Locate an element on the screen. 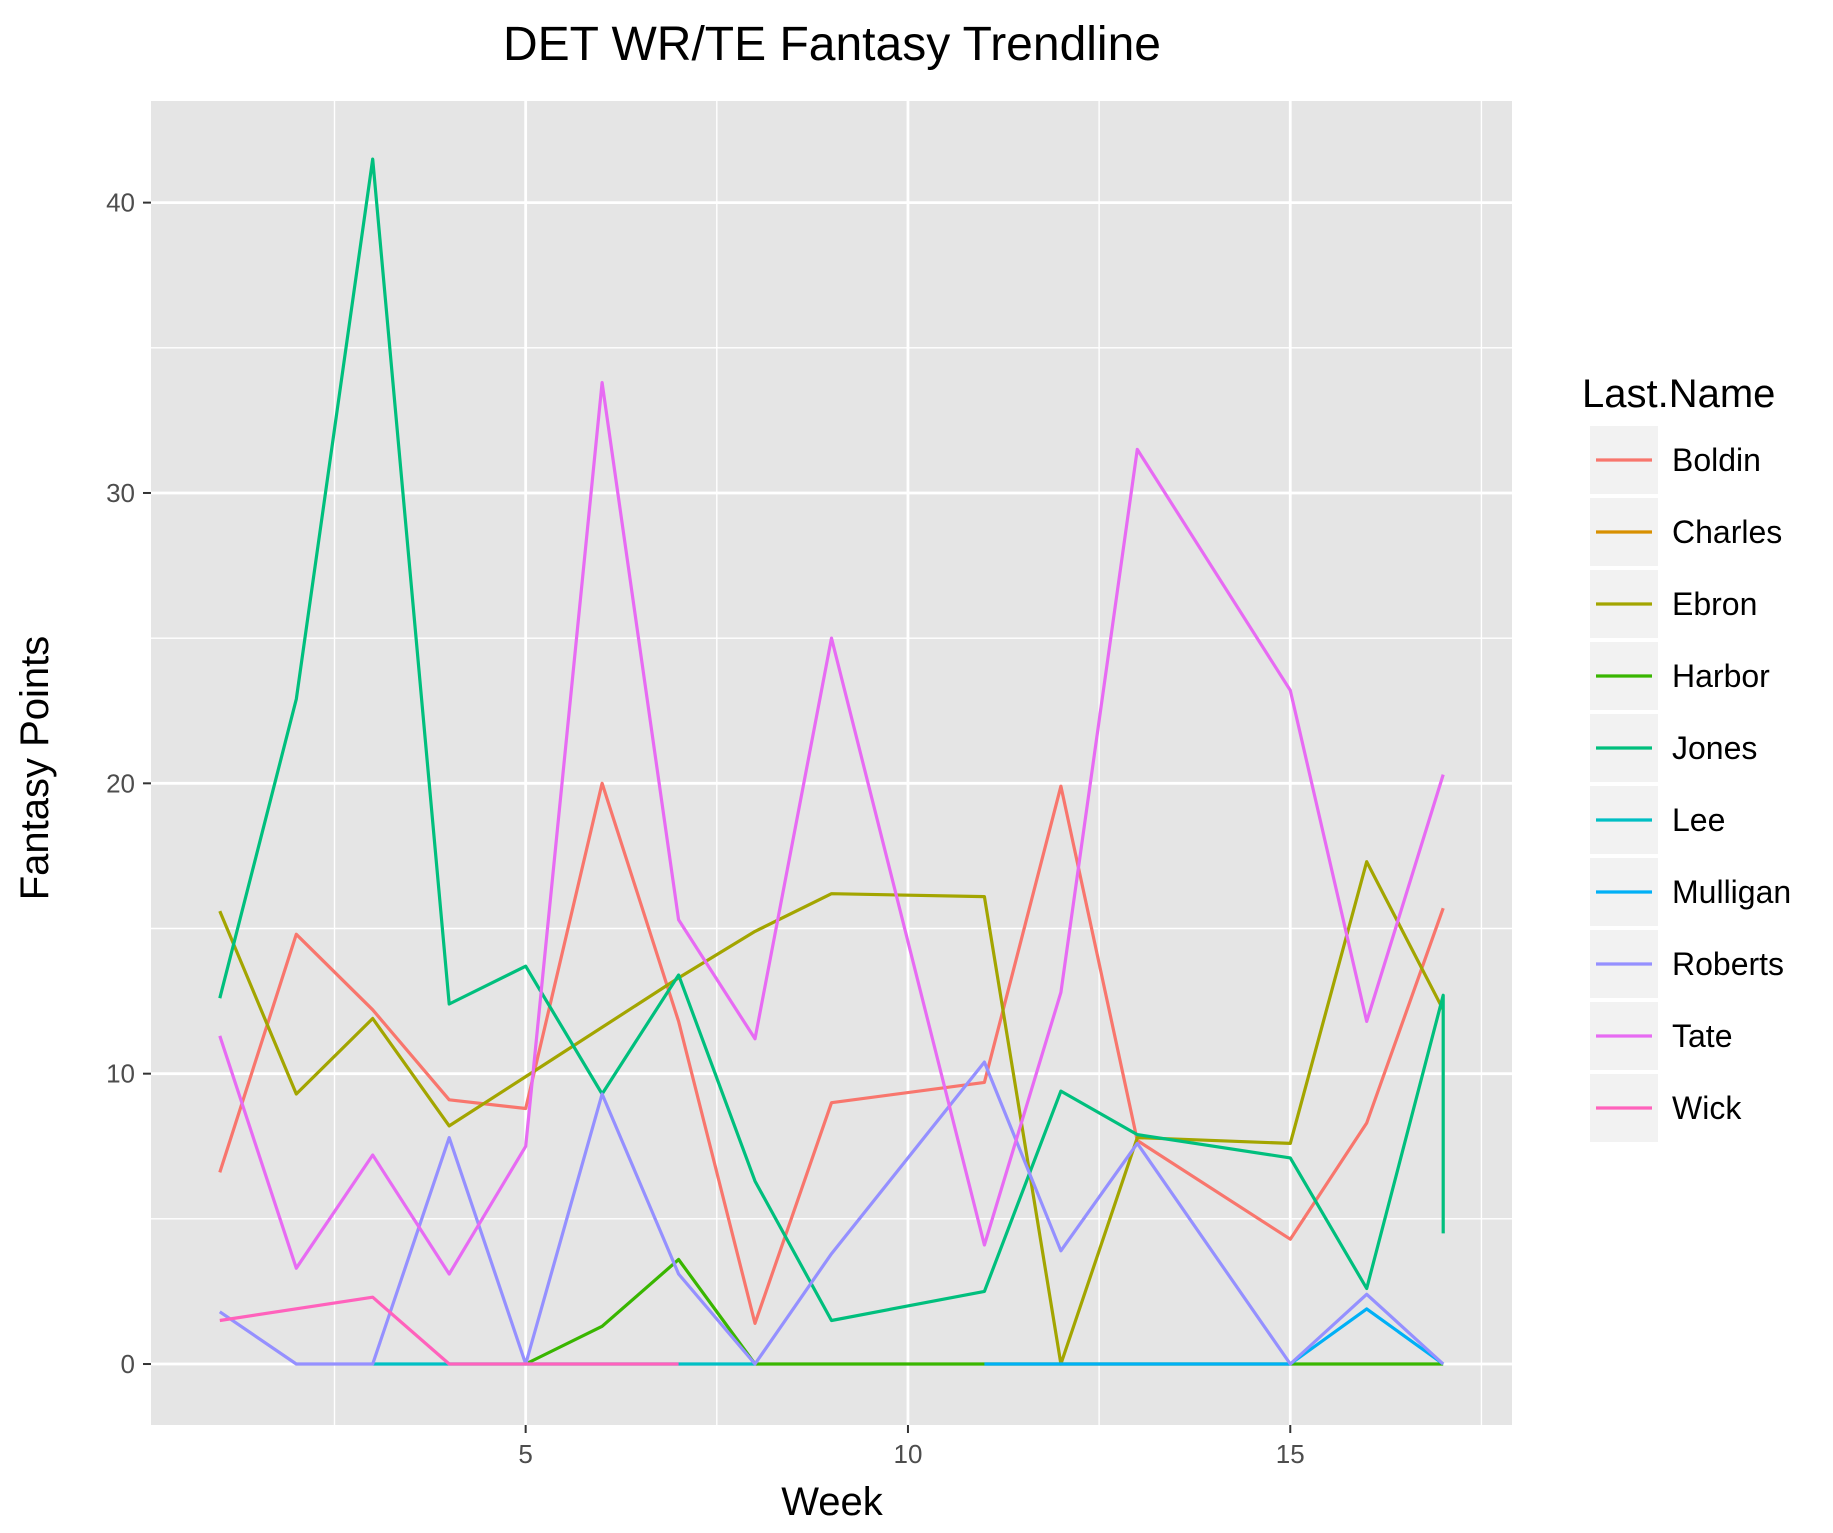 The image size is (1833, 1533). series-line-harbor is located at coordinates (984, 1311).